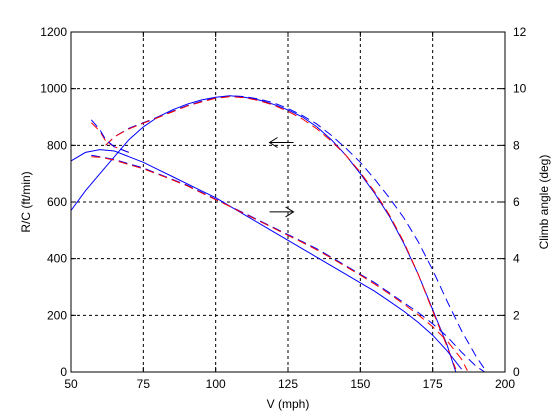 The width and height of the screenshot is (560, 420). I want to click on y2-axis-title: Climb angle (deg), so click(544, 202).